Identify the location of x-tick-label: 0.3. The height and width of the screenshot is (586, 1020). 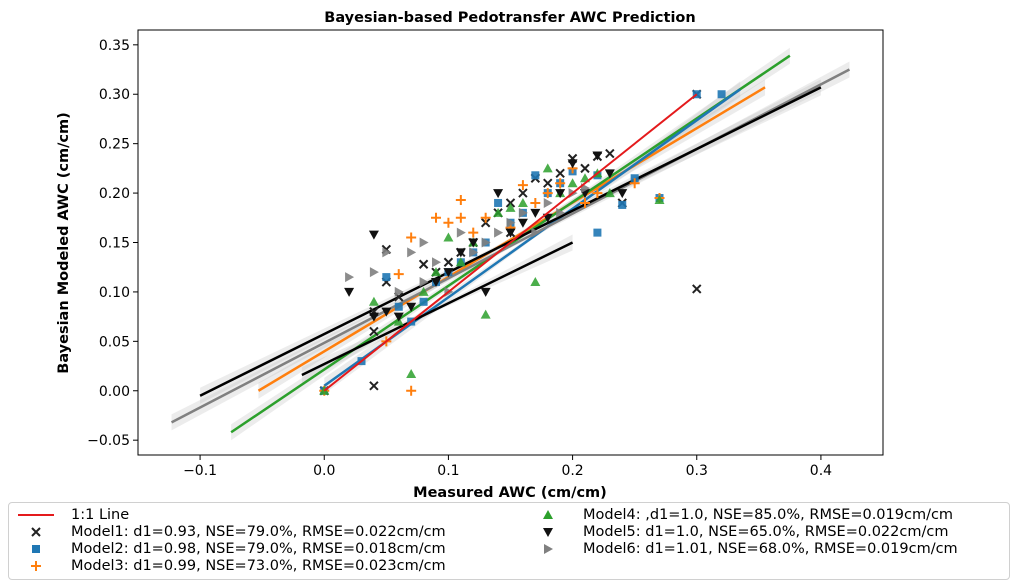
(697, 471).